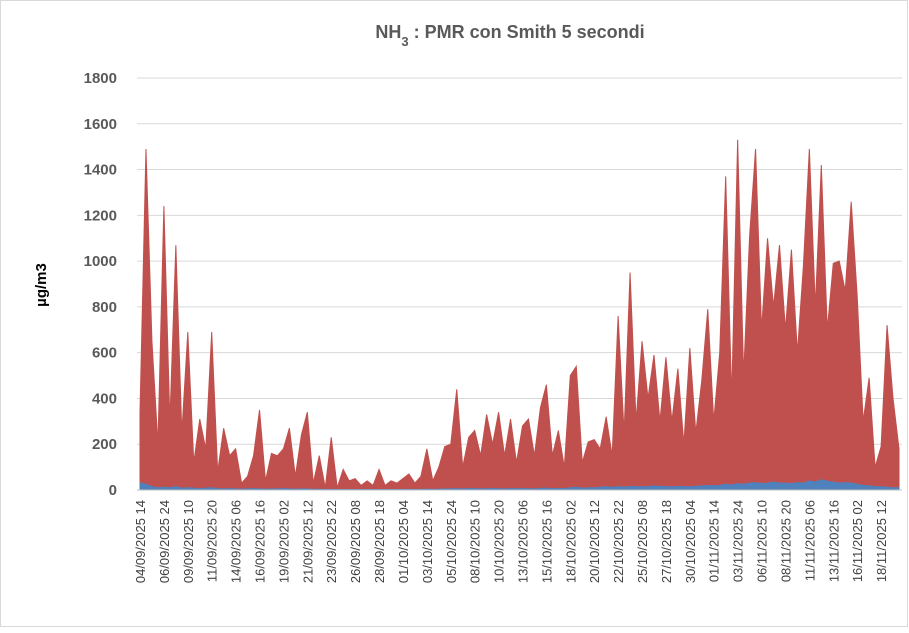 The width and height of the screenshot is (909, 633). I want to click on y-axis-label: µg/m3, so click(41, 285).